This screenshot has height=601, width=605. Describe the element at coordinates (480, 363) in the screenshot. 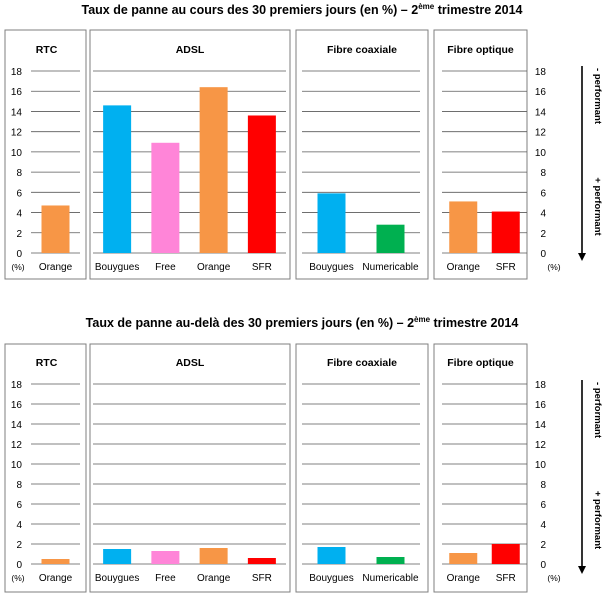

I see `group-label: Fibre optique` at that location.